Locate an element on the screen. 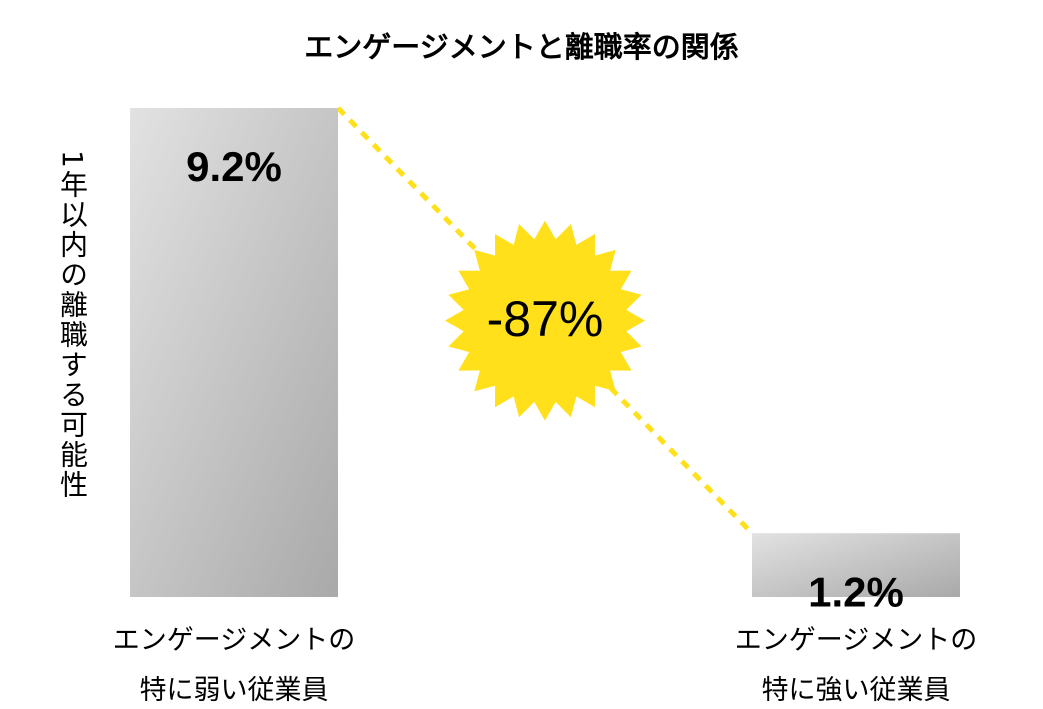 Image resolution: width=1043 pixels, height=709 pixels. category-label: エンゲージメントの 特に強い従業員 is located at coordinates (856, 665).